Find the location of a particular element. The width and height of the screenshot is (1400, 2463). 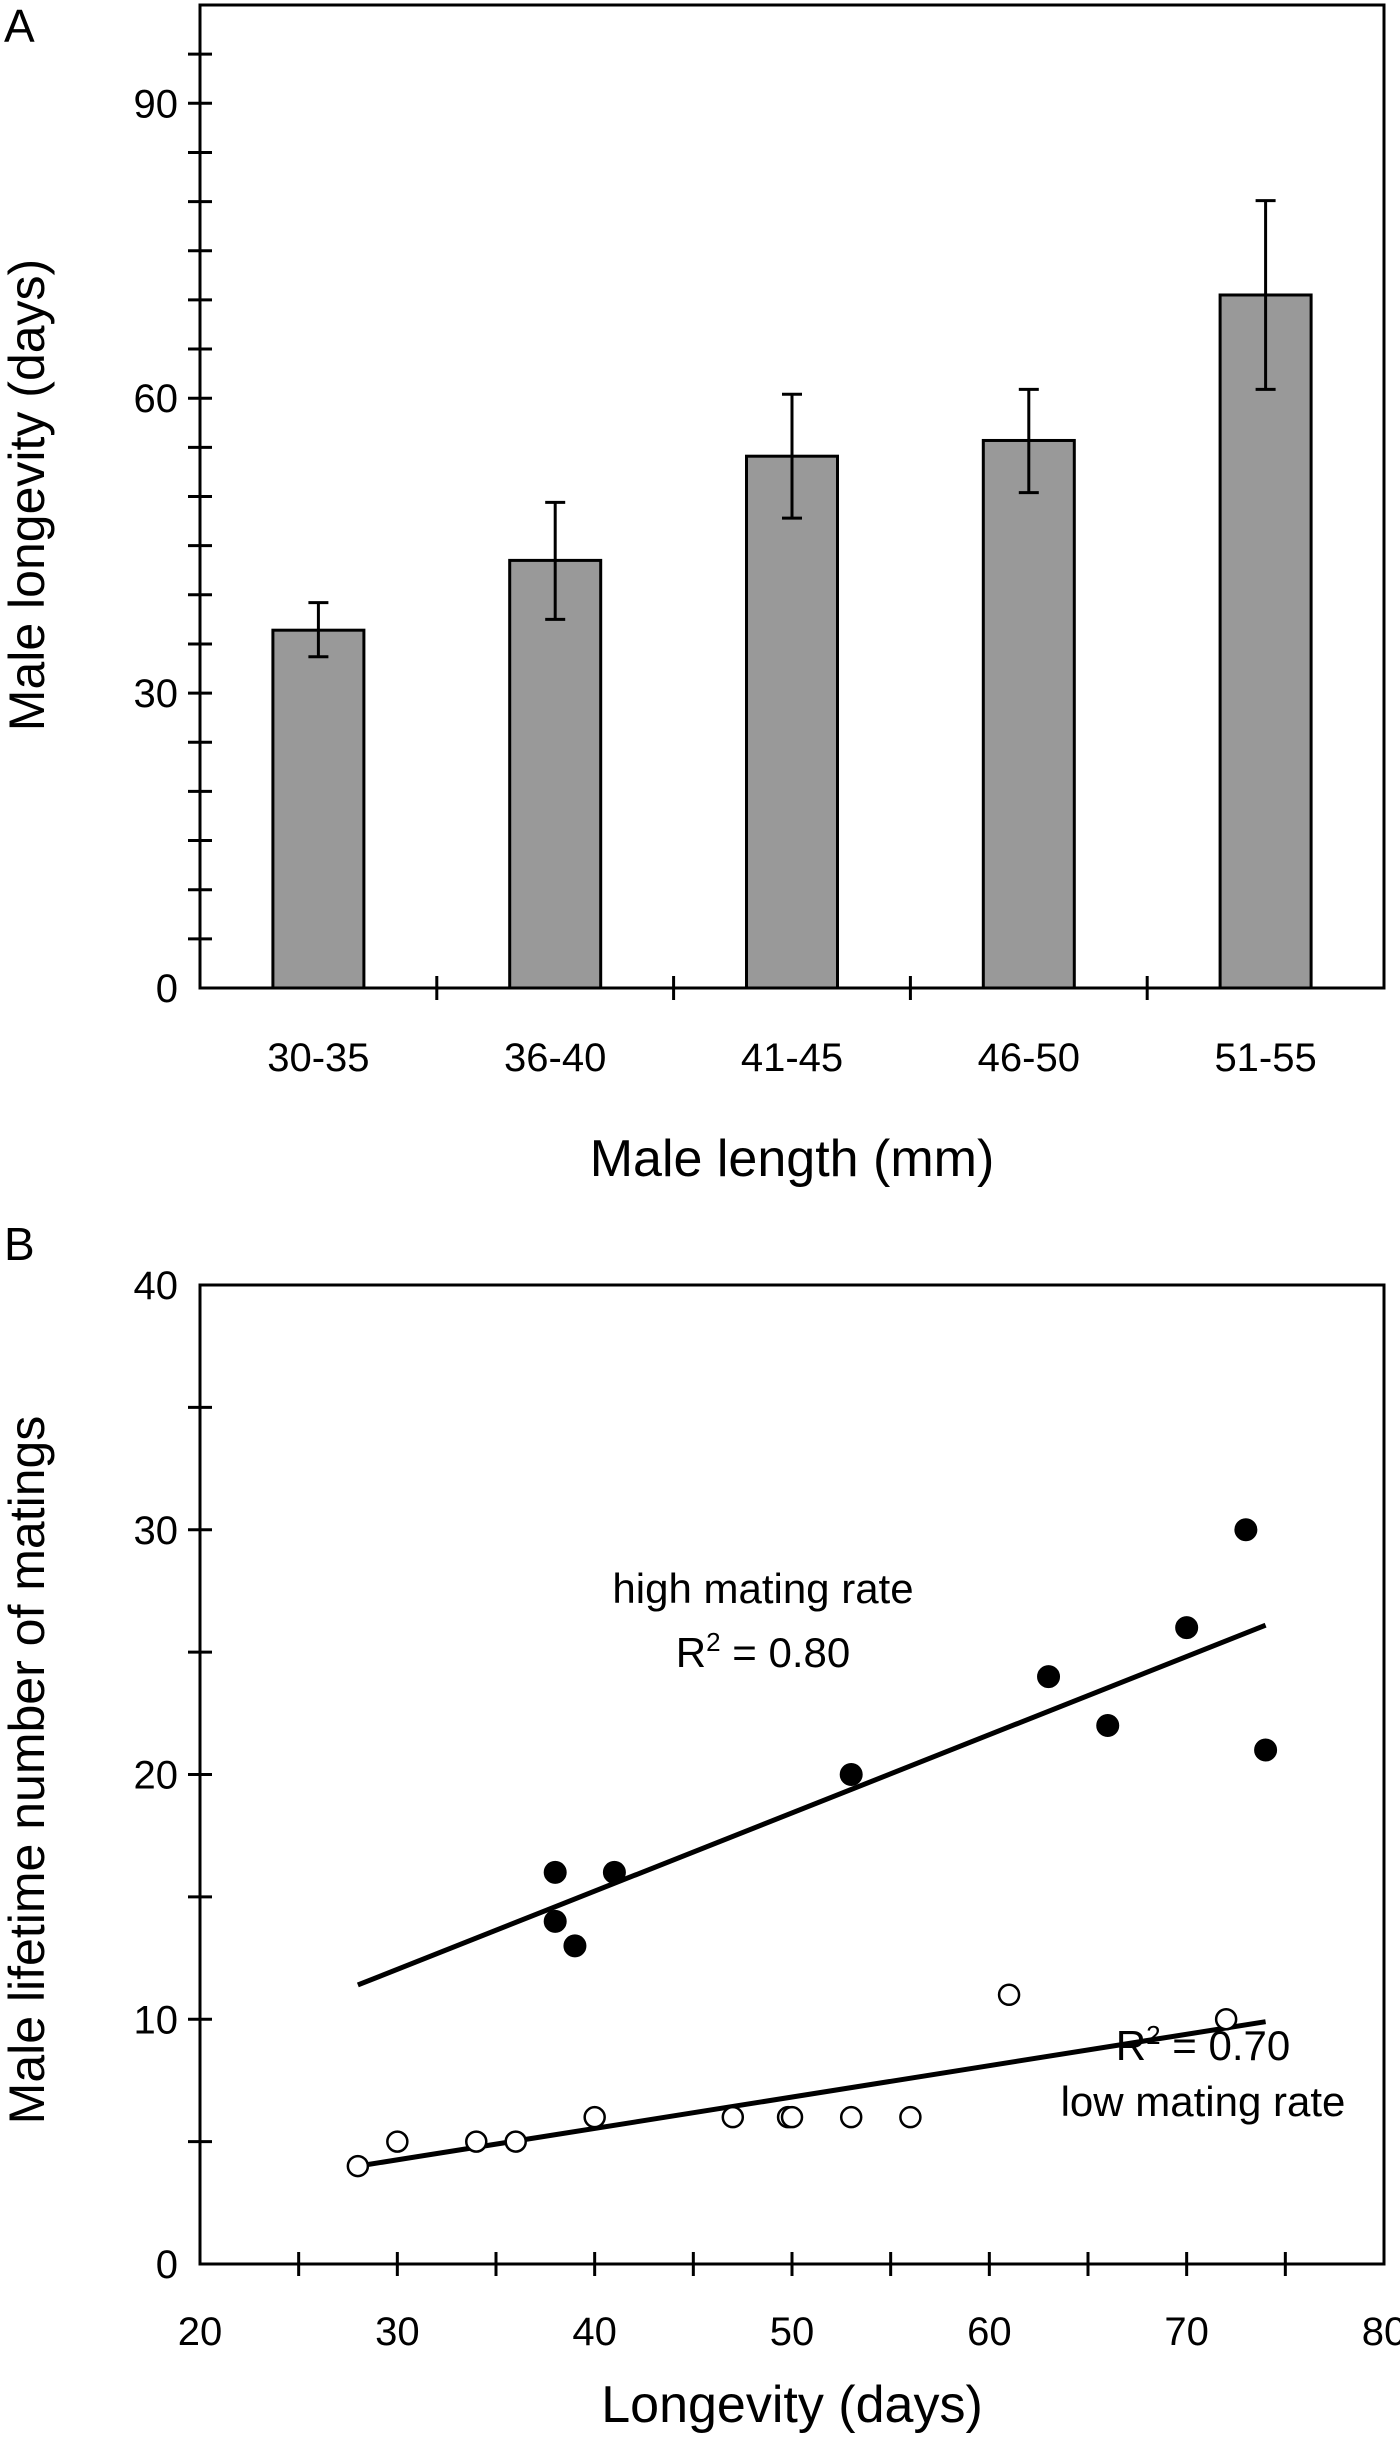

panel-a-ylabel: Male longevity (days) is located at coordinates (27, 495).